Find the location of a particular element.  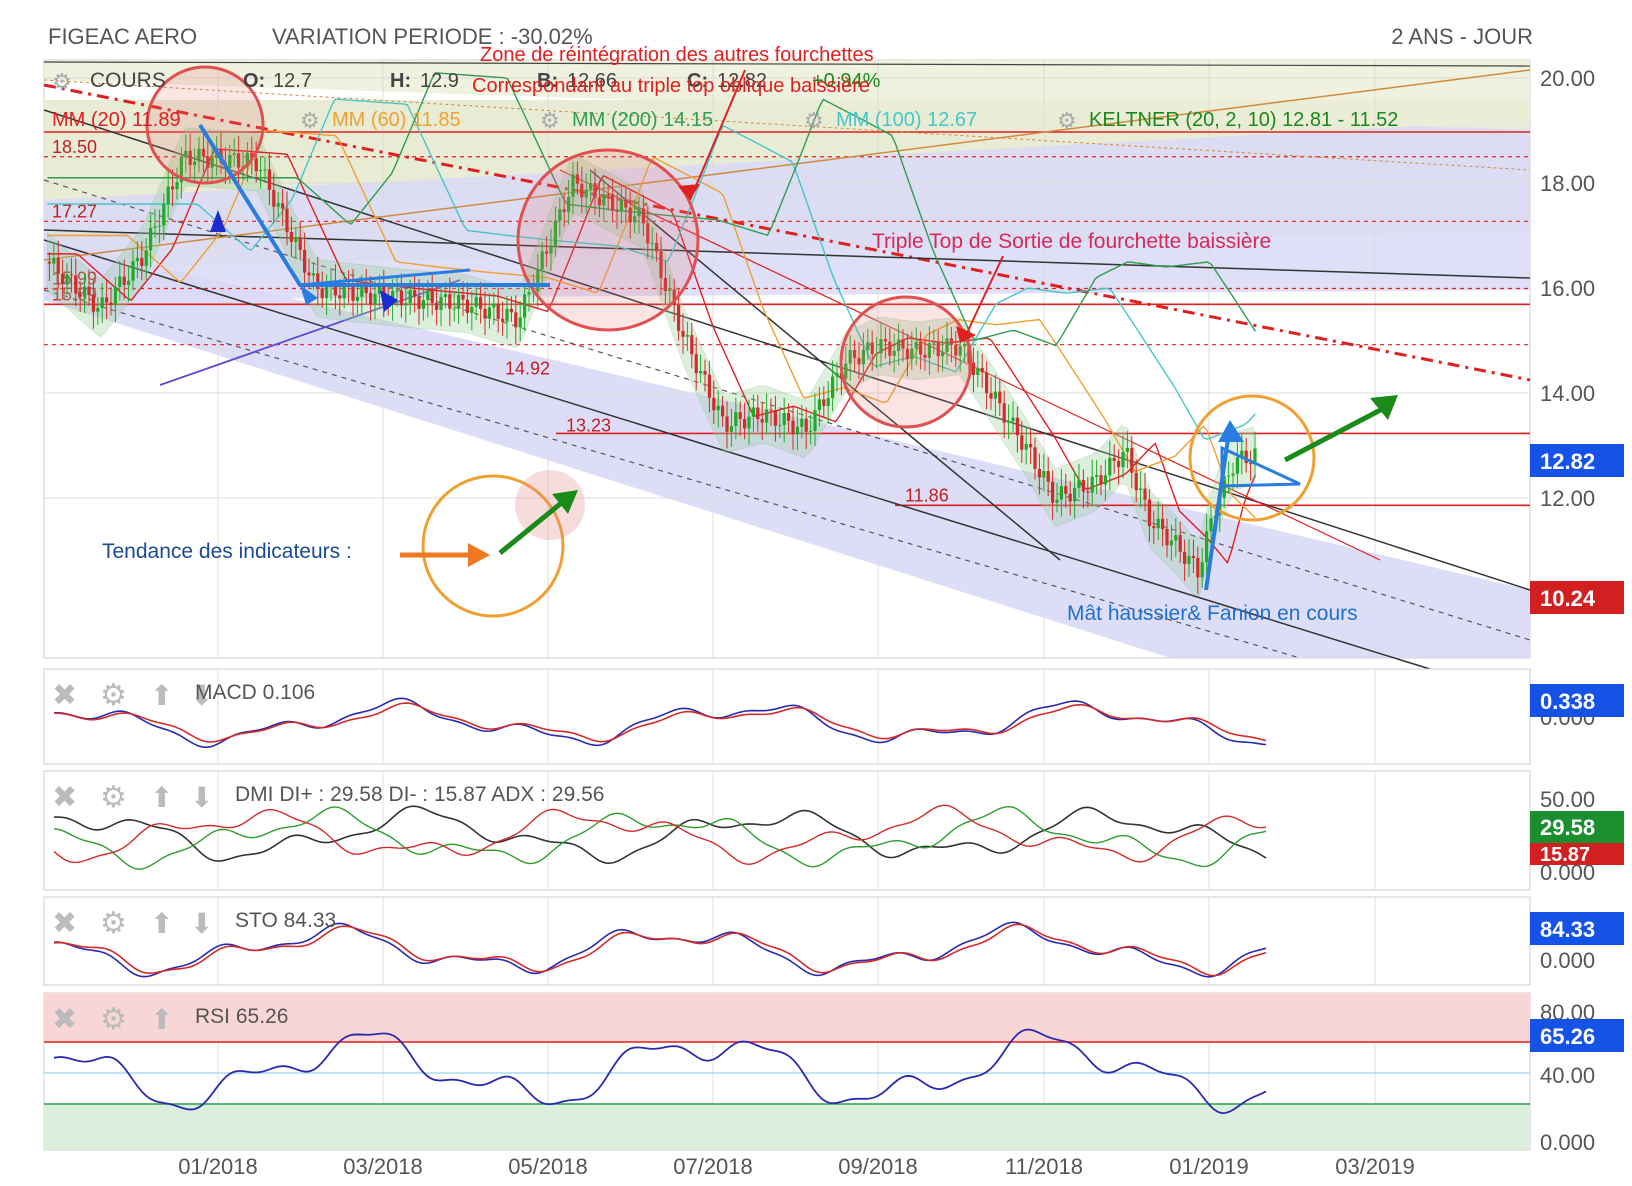

change-value: +0.94% is located at coordinates (846, 81).